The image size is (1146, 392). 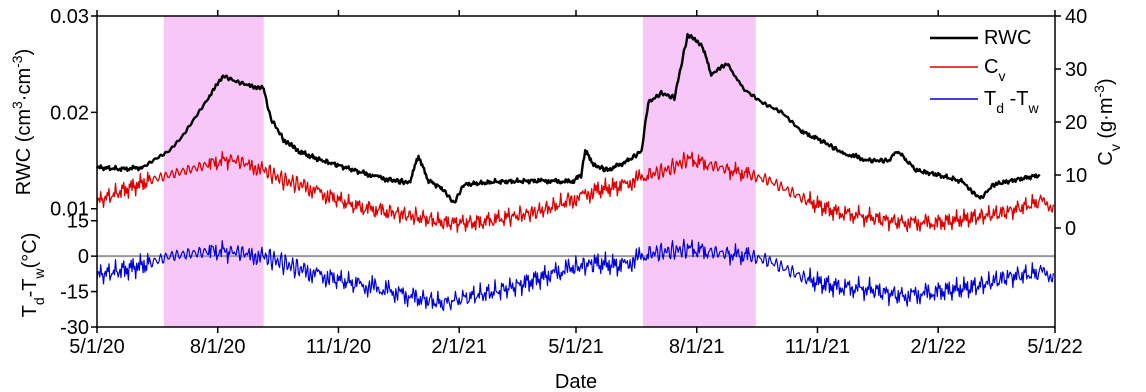 I want to click on y-left-title-part: -3, so click(x=17, y=61).